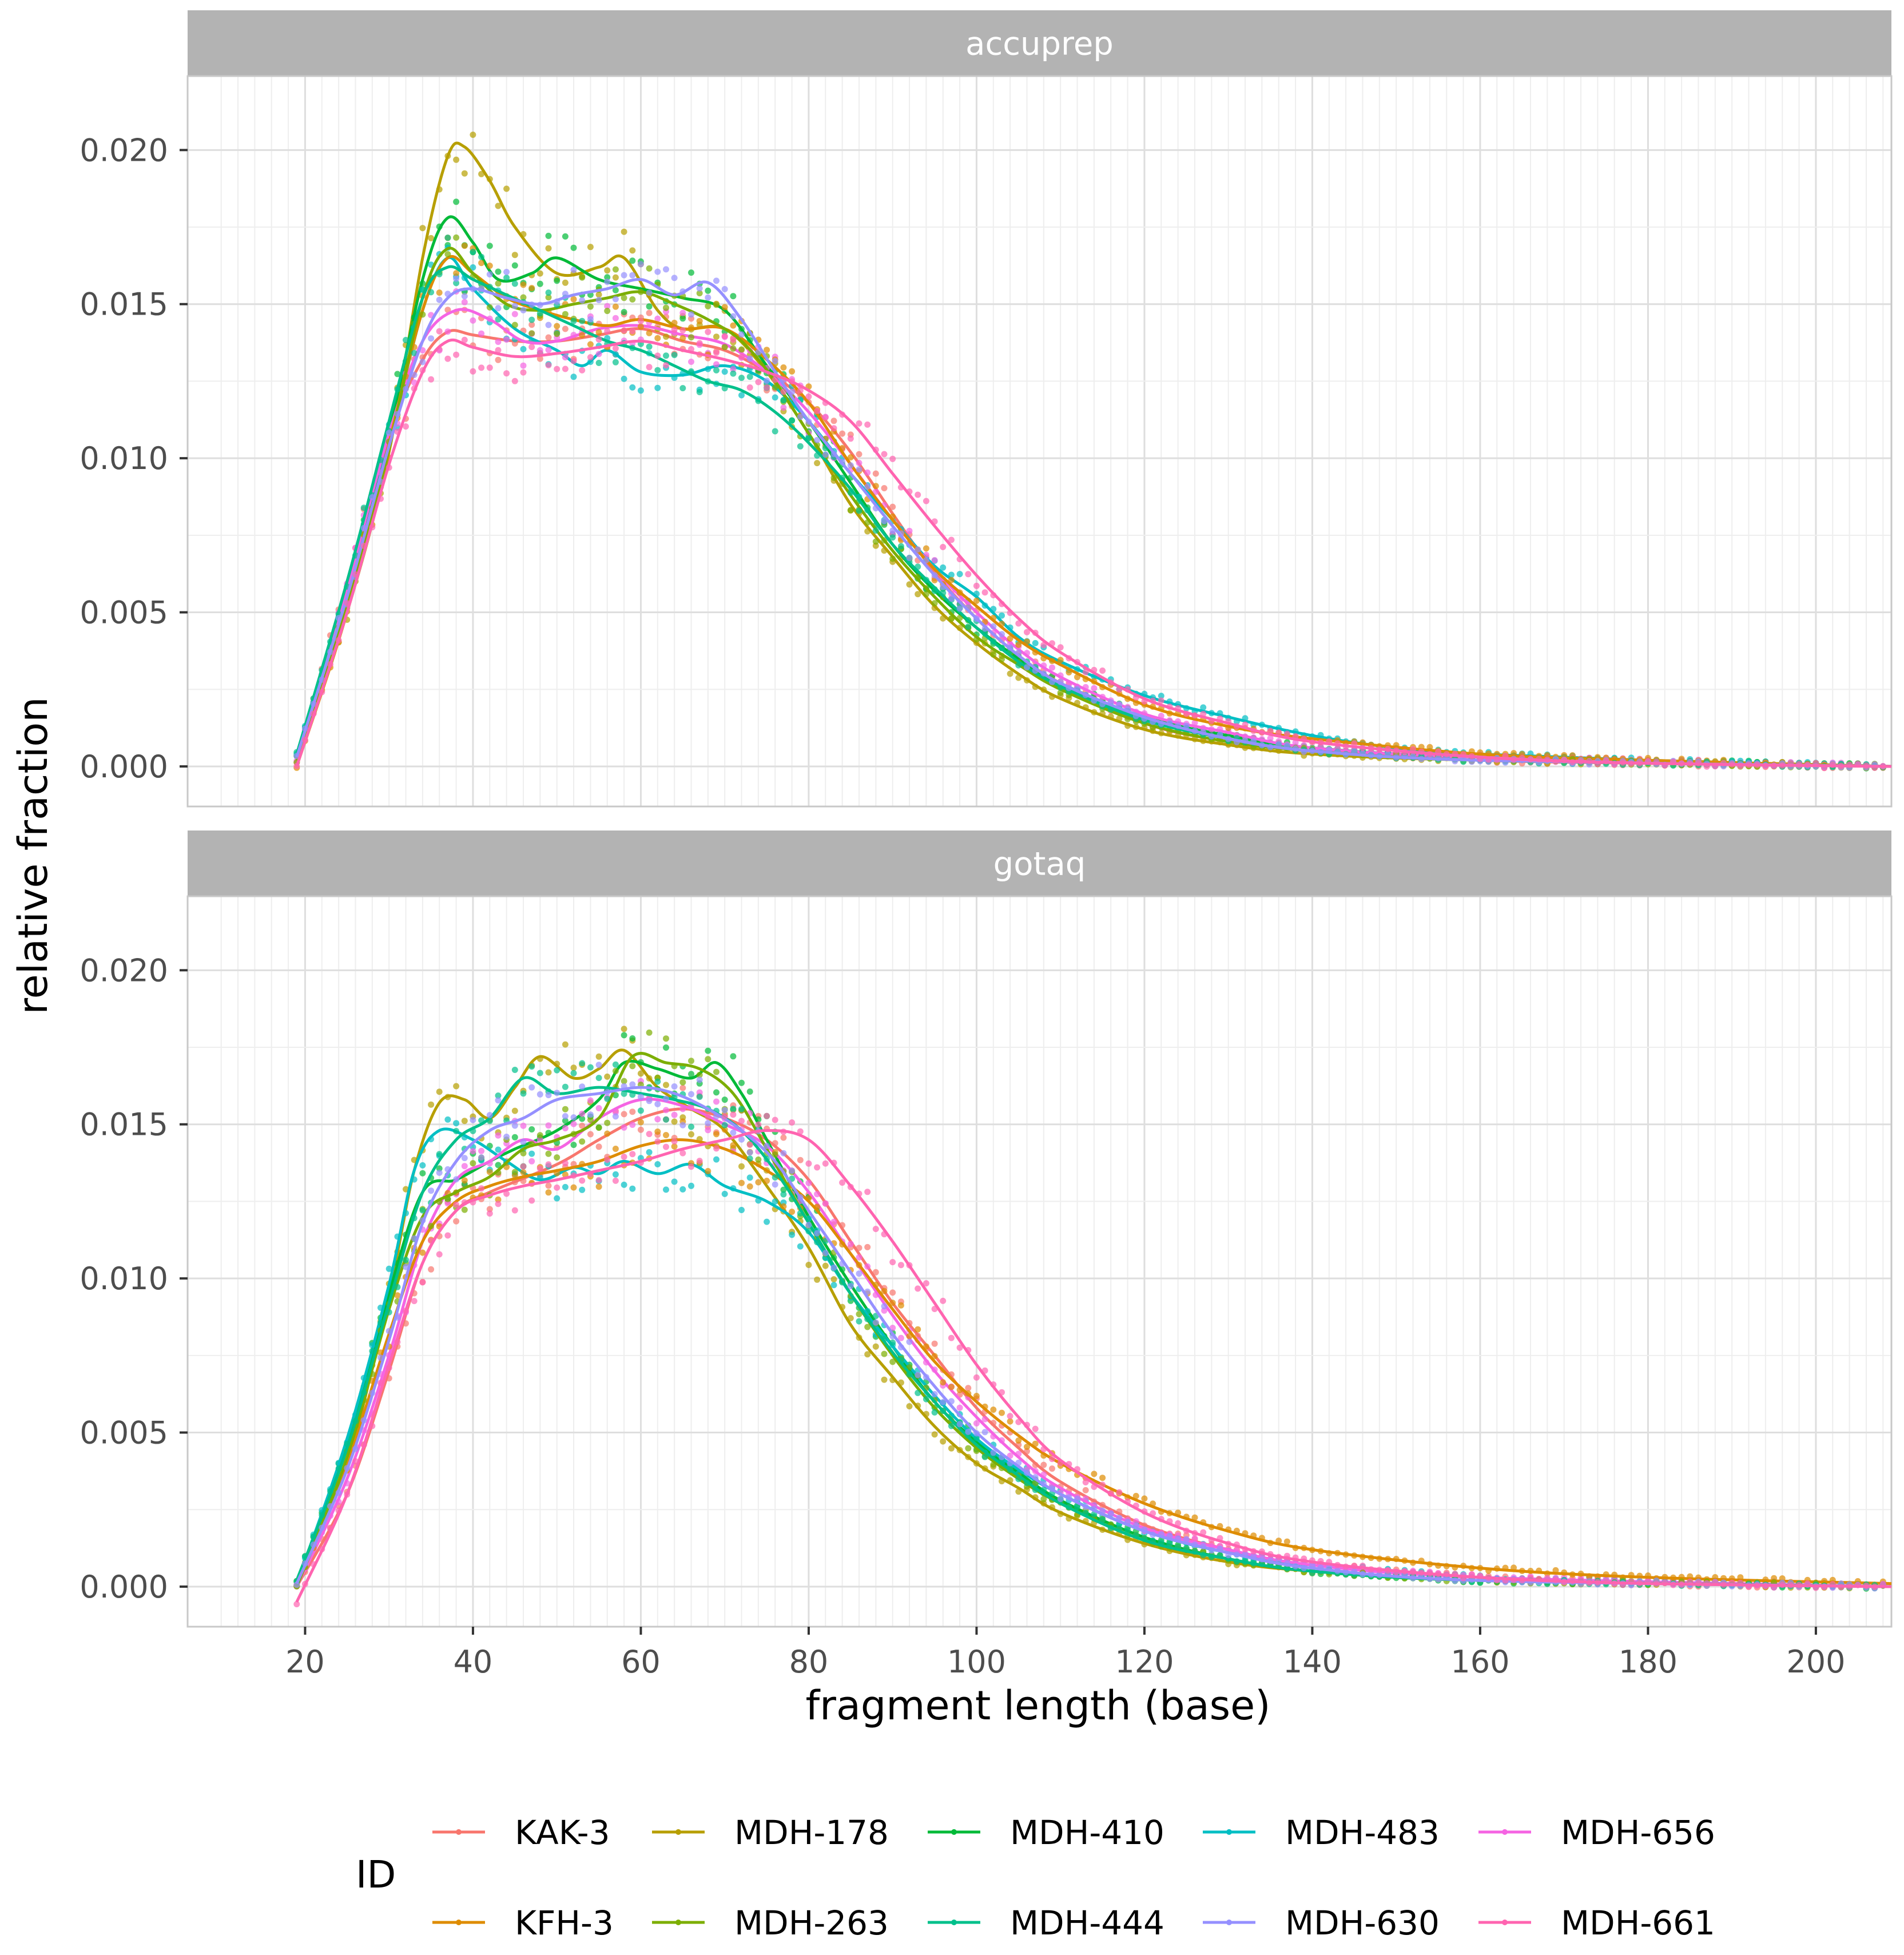  What do you see at coordinates (641, 1662) in the screenshot?
I see `x-tick-label: 60` at bounding box center [641, 1662].